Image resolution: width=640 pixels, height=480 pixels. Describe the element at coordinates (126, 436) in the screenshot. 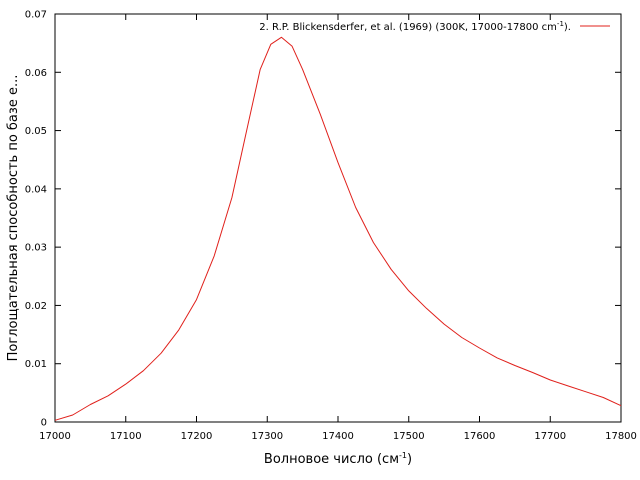

I see `x-tick-label: 17100` at that location.